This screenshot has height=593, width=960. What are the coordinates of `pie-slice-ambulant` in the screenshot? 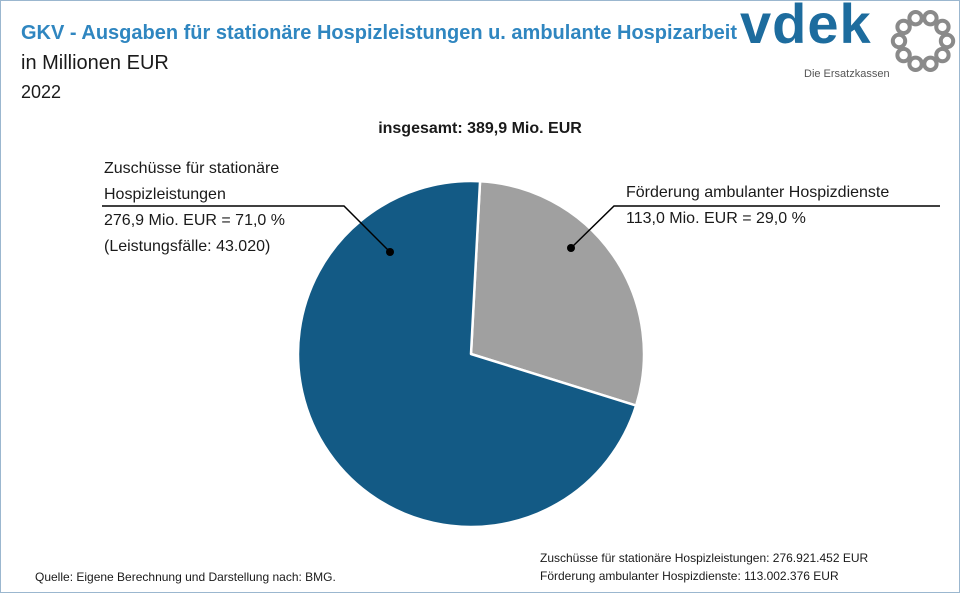 It's located at (557, 293).